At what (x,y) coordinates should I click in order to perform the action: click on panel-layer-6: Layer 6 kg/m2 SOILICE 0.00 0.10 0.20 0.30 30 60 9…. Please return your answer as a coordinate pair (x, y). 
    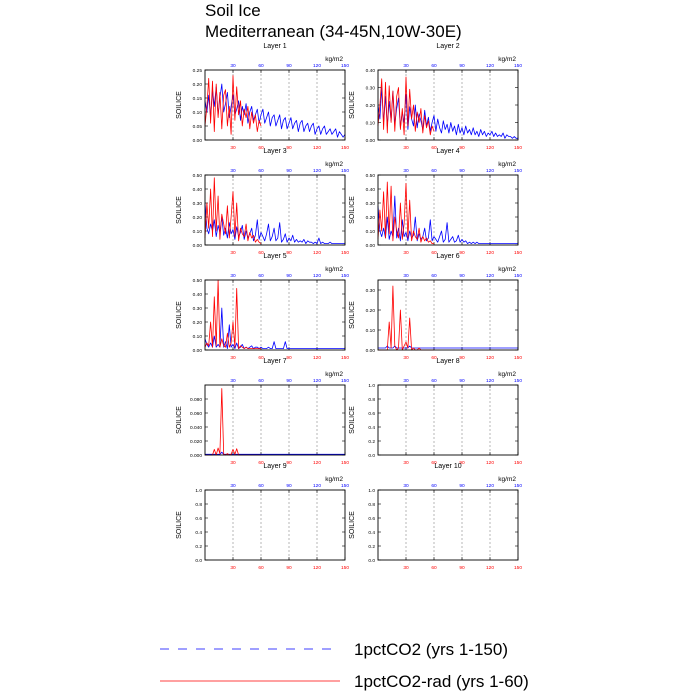
    Looking at the image, I should click on (435, 307).